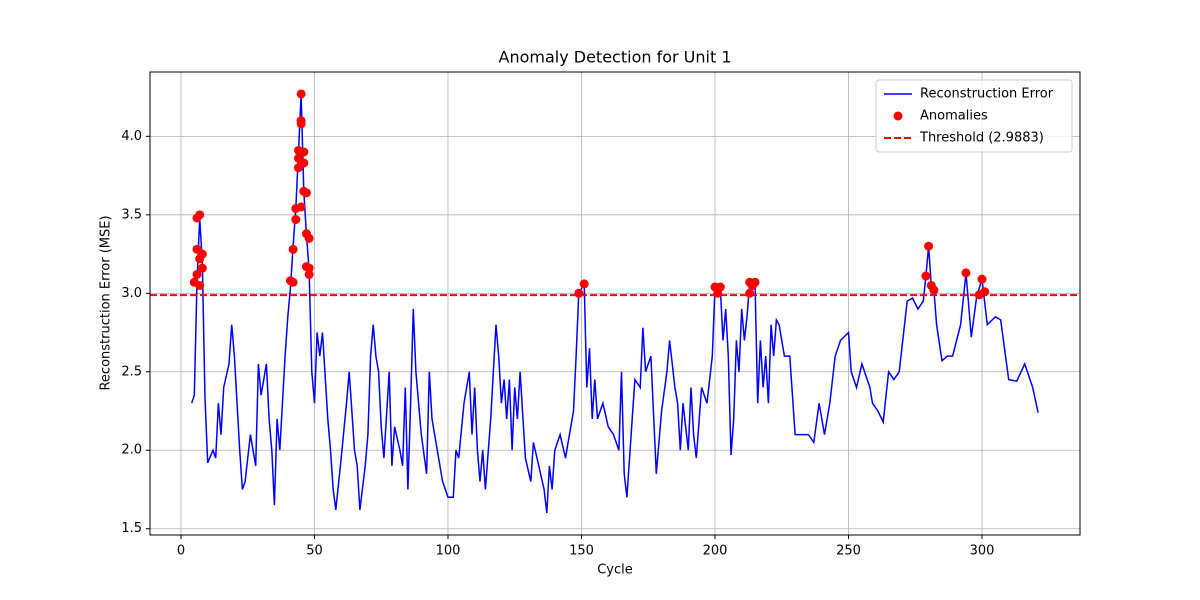 This screenshot has width=1200, height=600. What do you see at coordinates (314, 551) in the screenshot?
I see `x-tick-label: 50` at bounding box center [314, 551].